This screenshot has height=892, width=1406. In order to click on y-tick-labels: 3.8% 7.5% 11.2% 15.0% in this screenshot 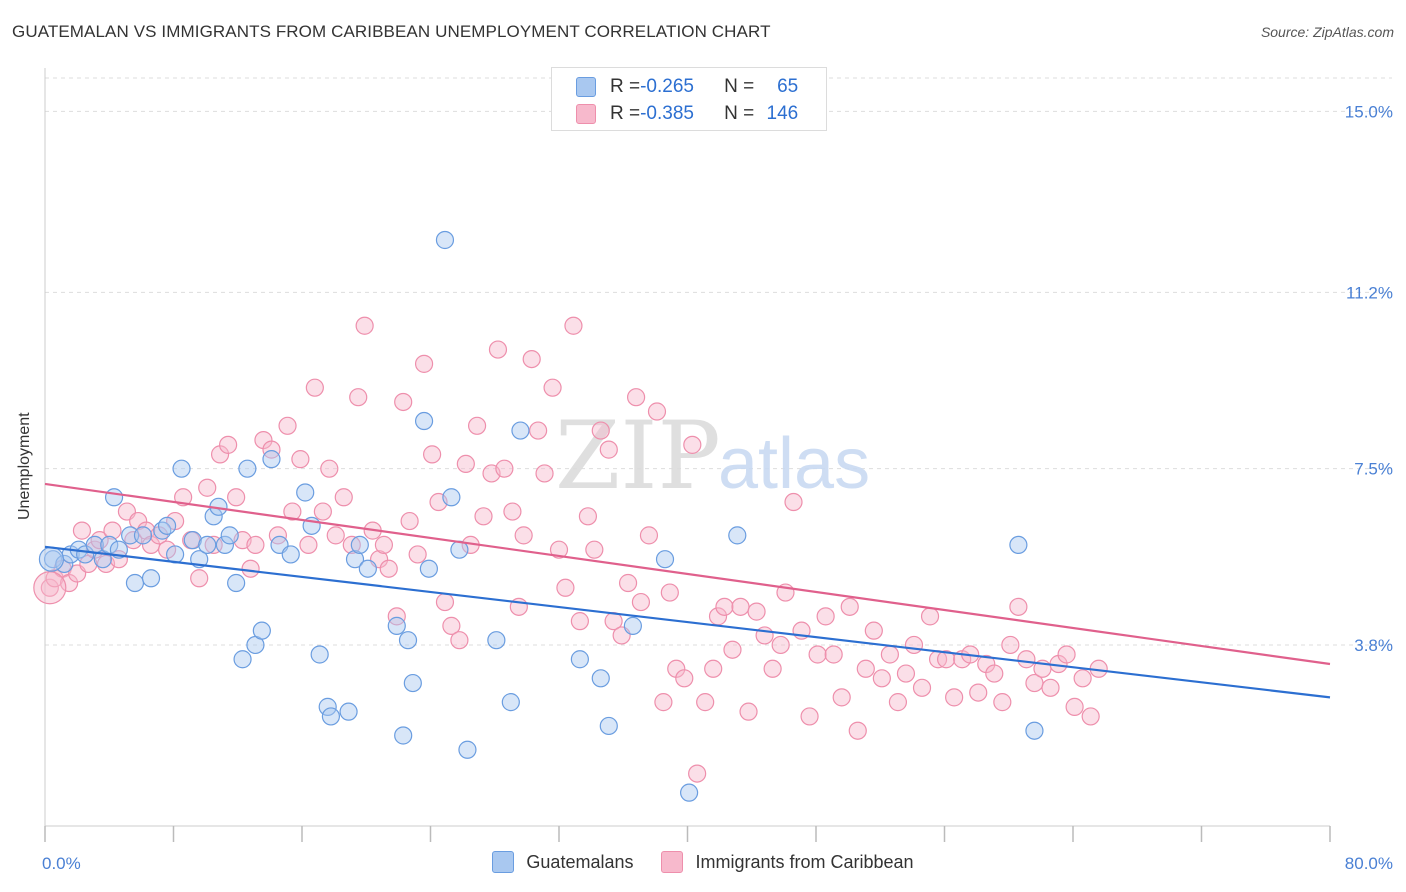, I will do `click(1369, 378)`.